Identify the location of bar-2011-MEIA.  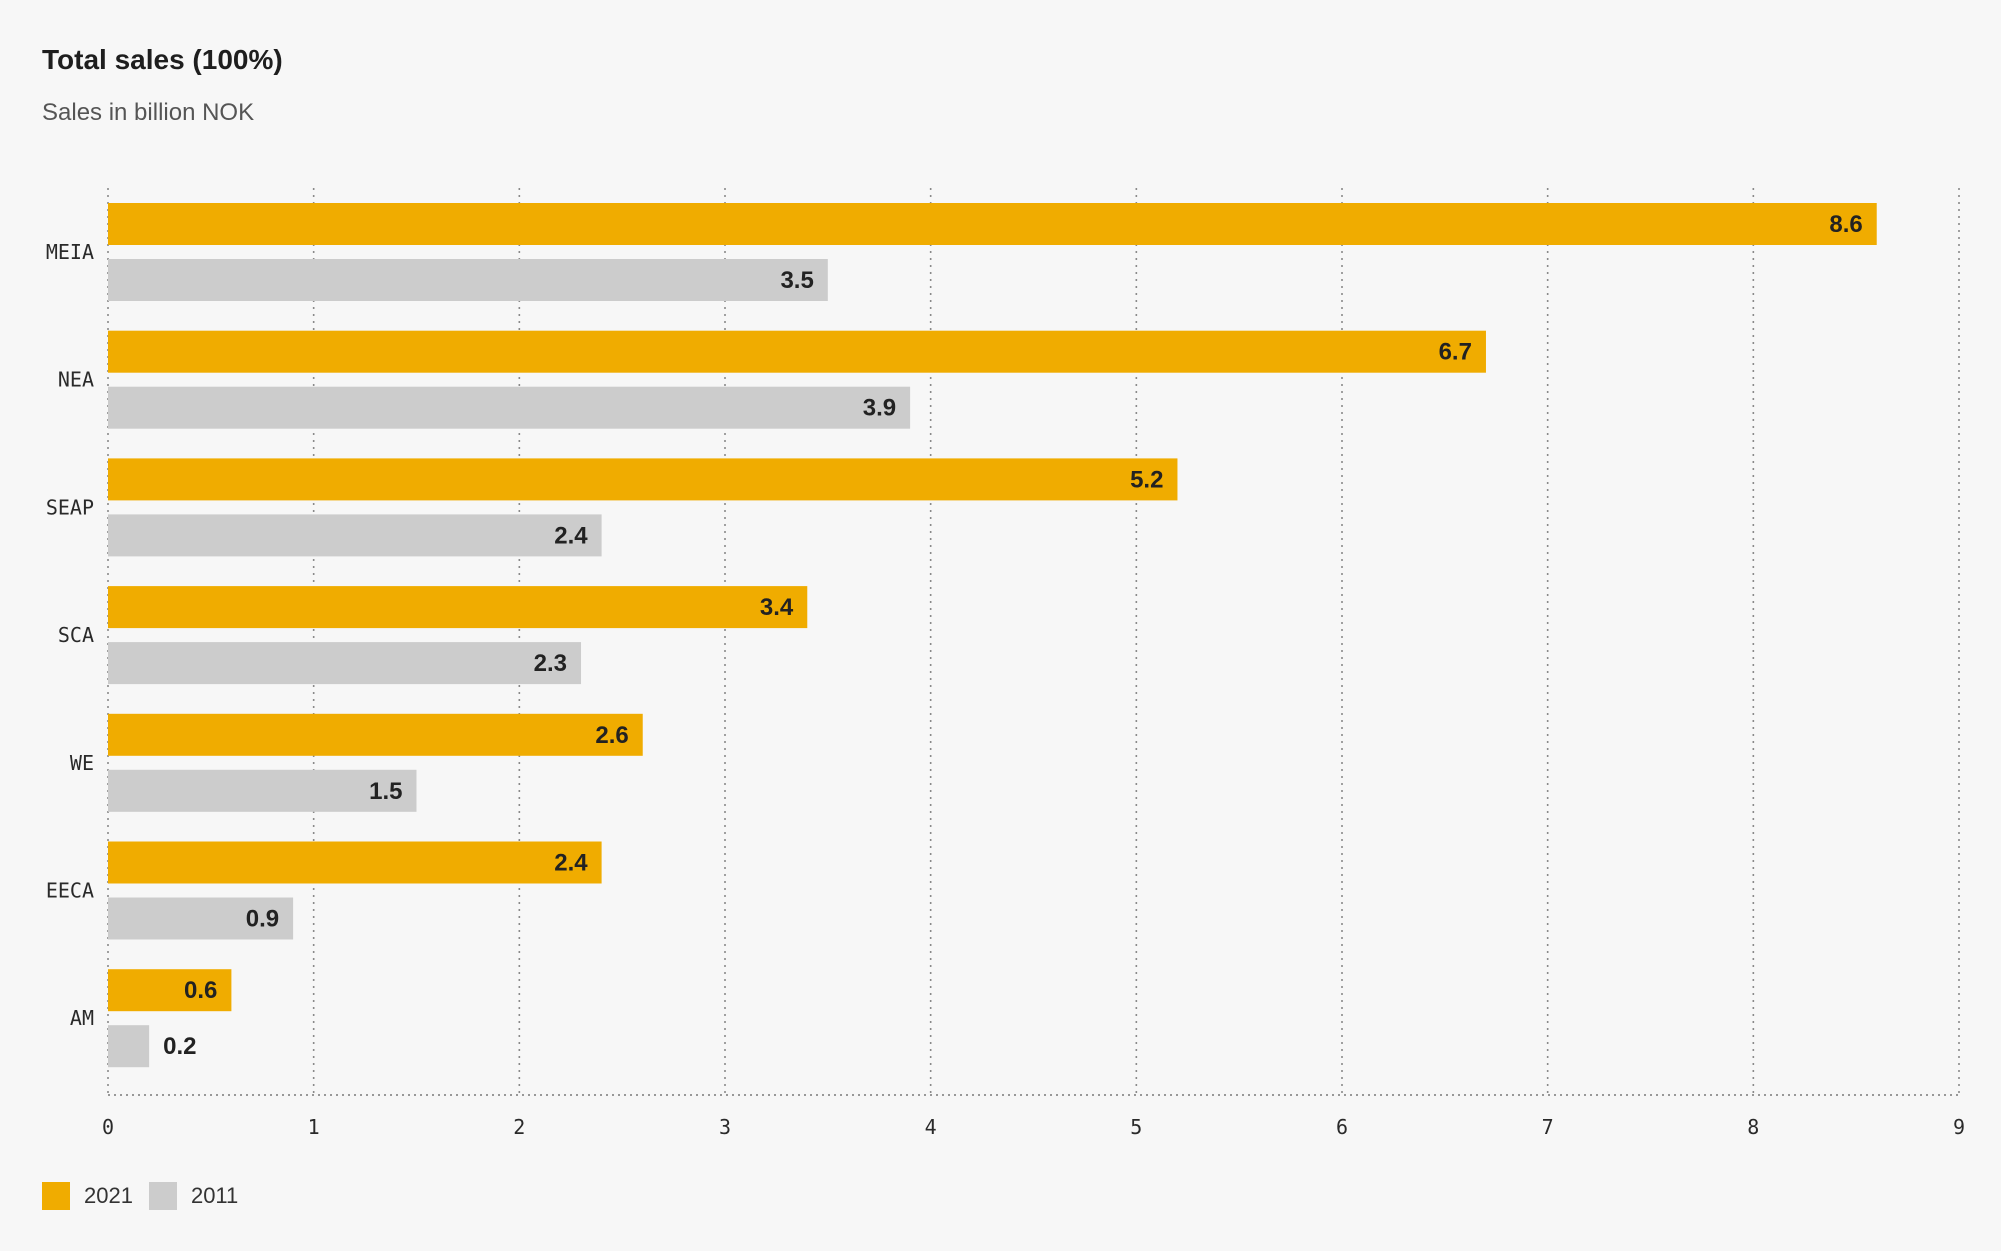
(468, 280).